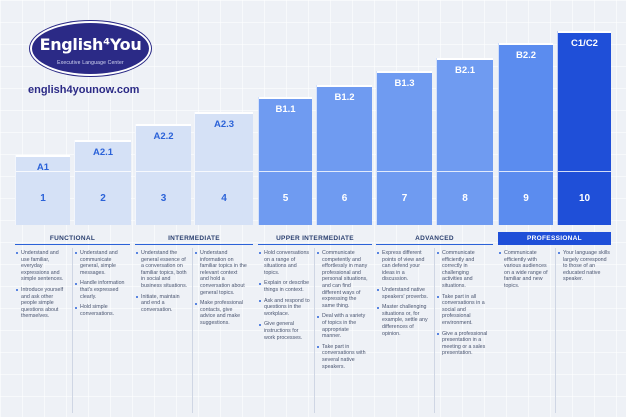 This screenshot has width=626, height=417. What do you see at coordinates (43, 167) in the screenshot?
I see `level-label: A1` at bounding box center [43, 167].